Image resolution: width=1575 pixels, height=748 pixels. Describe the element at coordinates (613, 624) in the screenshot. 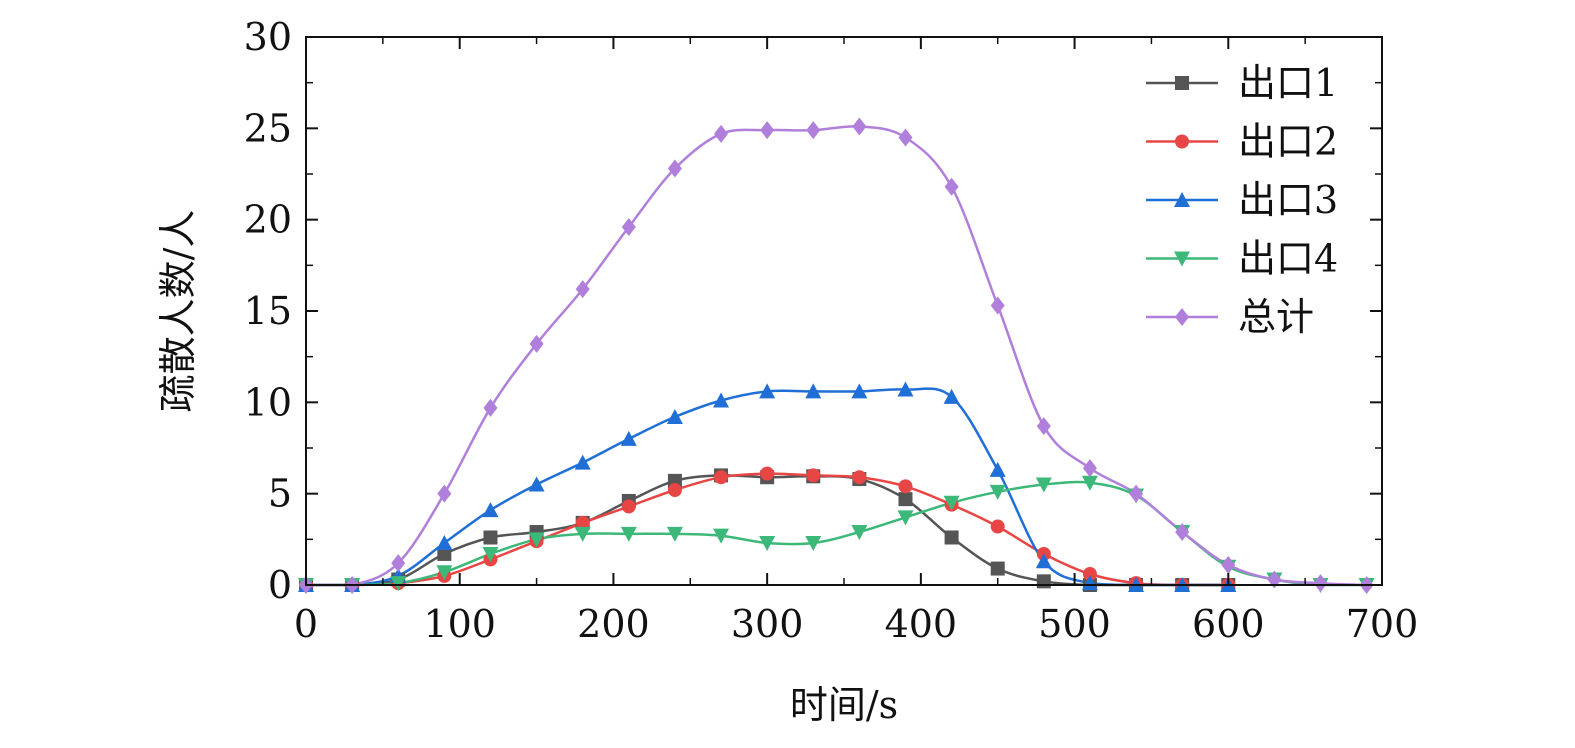

I see `x-tick-label: 200` at that location.